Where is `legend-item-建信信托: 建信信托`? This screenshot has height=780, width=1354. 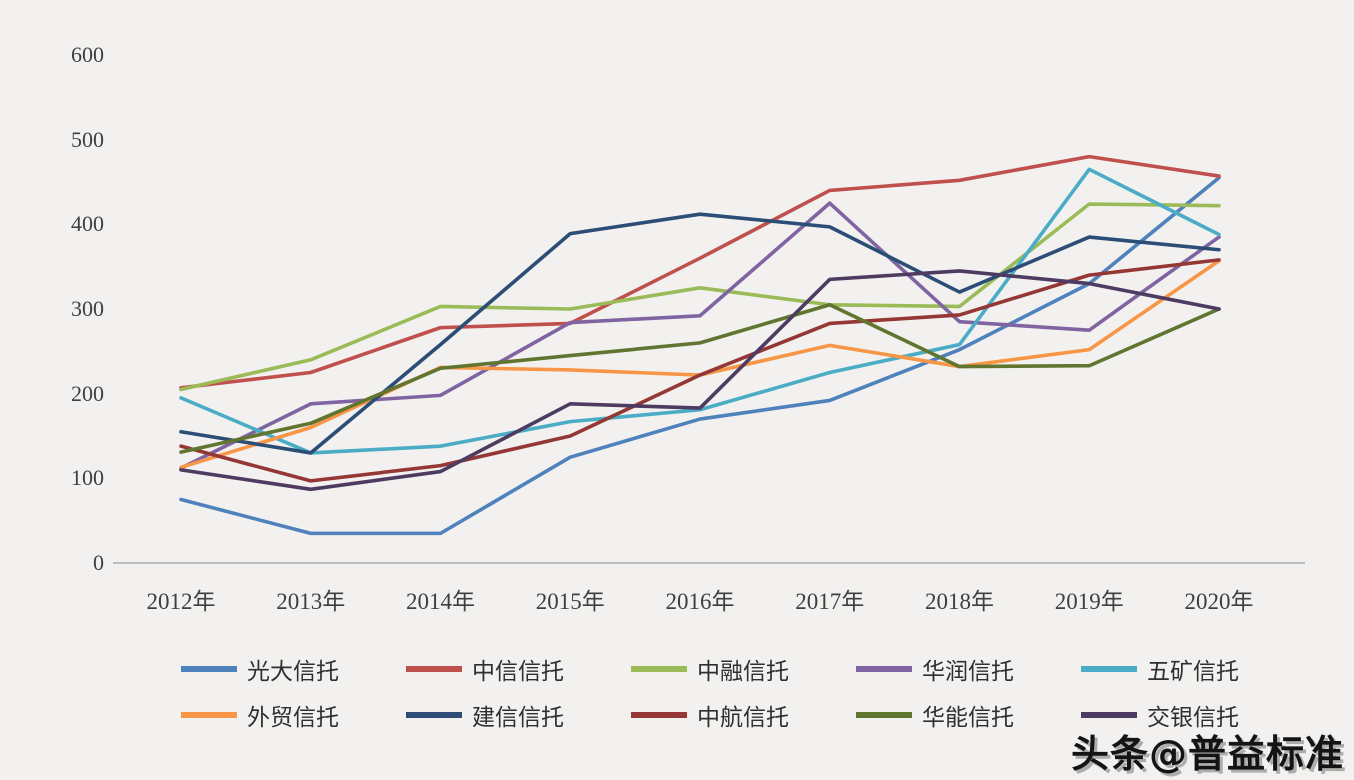
legend-item-建信信托: 建信信托 is located at coordinates (485, 715).